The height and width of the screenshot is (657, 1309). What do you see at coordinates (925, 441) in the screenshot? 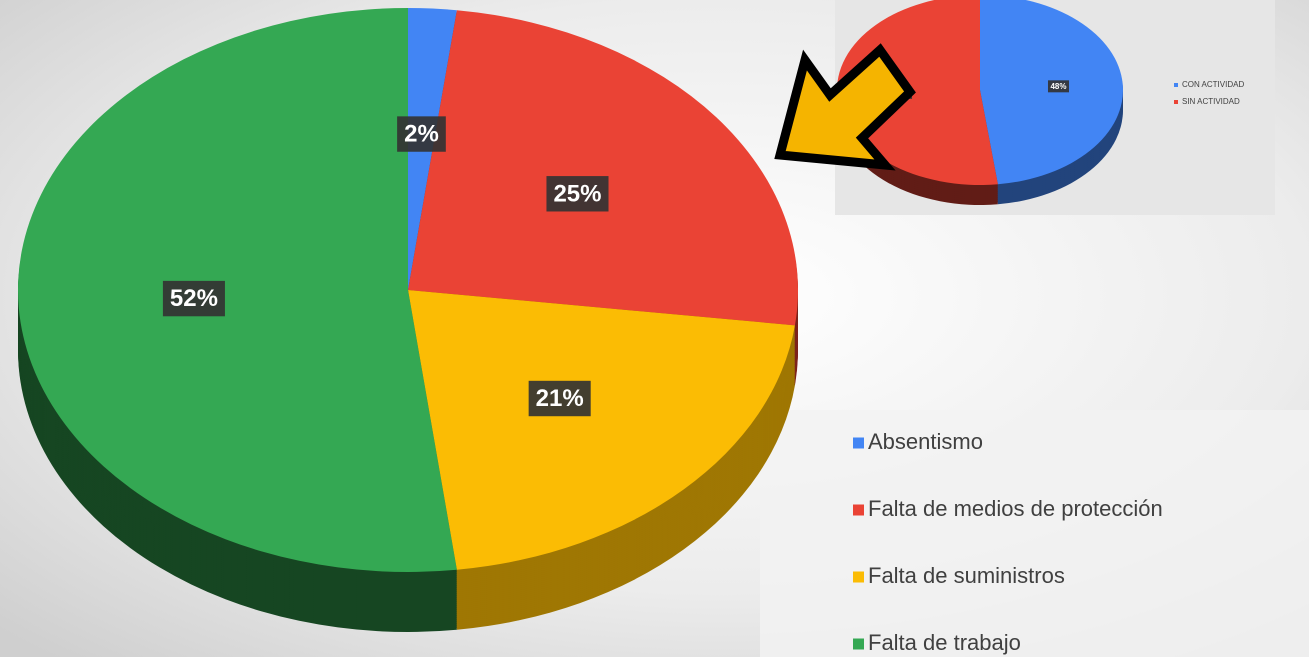
I see `legend-label: Absentismo` at bounding box center [925, 441].